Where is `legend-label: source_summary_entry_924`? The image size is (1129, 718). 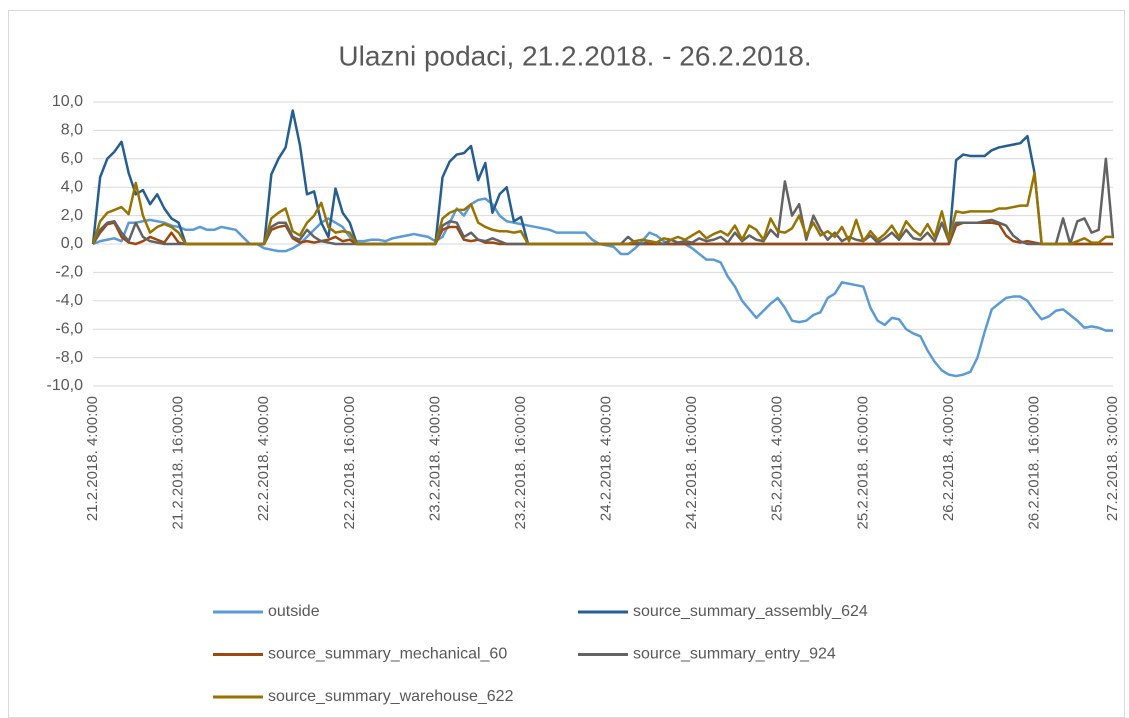 legend-label: source_summary_entry_924 is located at coordinates (734, 654).